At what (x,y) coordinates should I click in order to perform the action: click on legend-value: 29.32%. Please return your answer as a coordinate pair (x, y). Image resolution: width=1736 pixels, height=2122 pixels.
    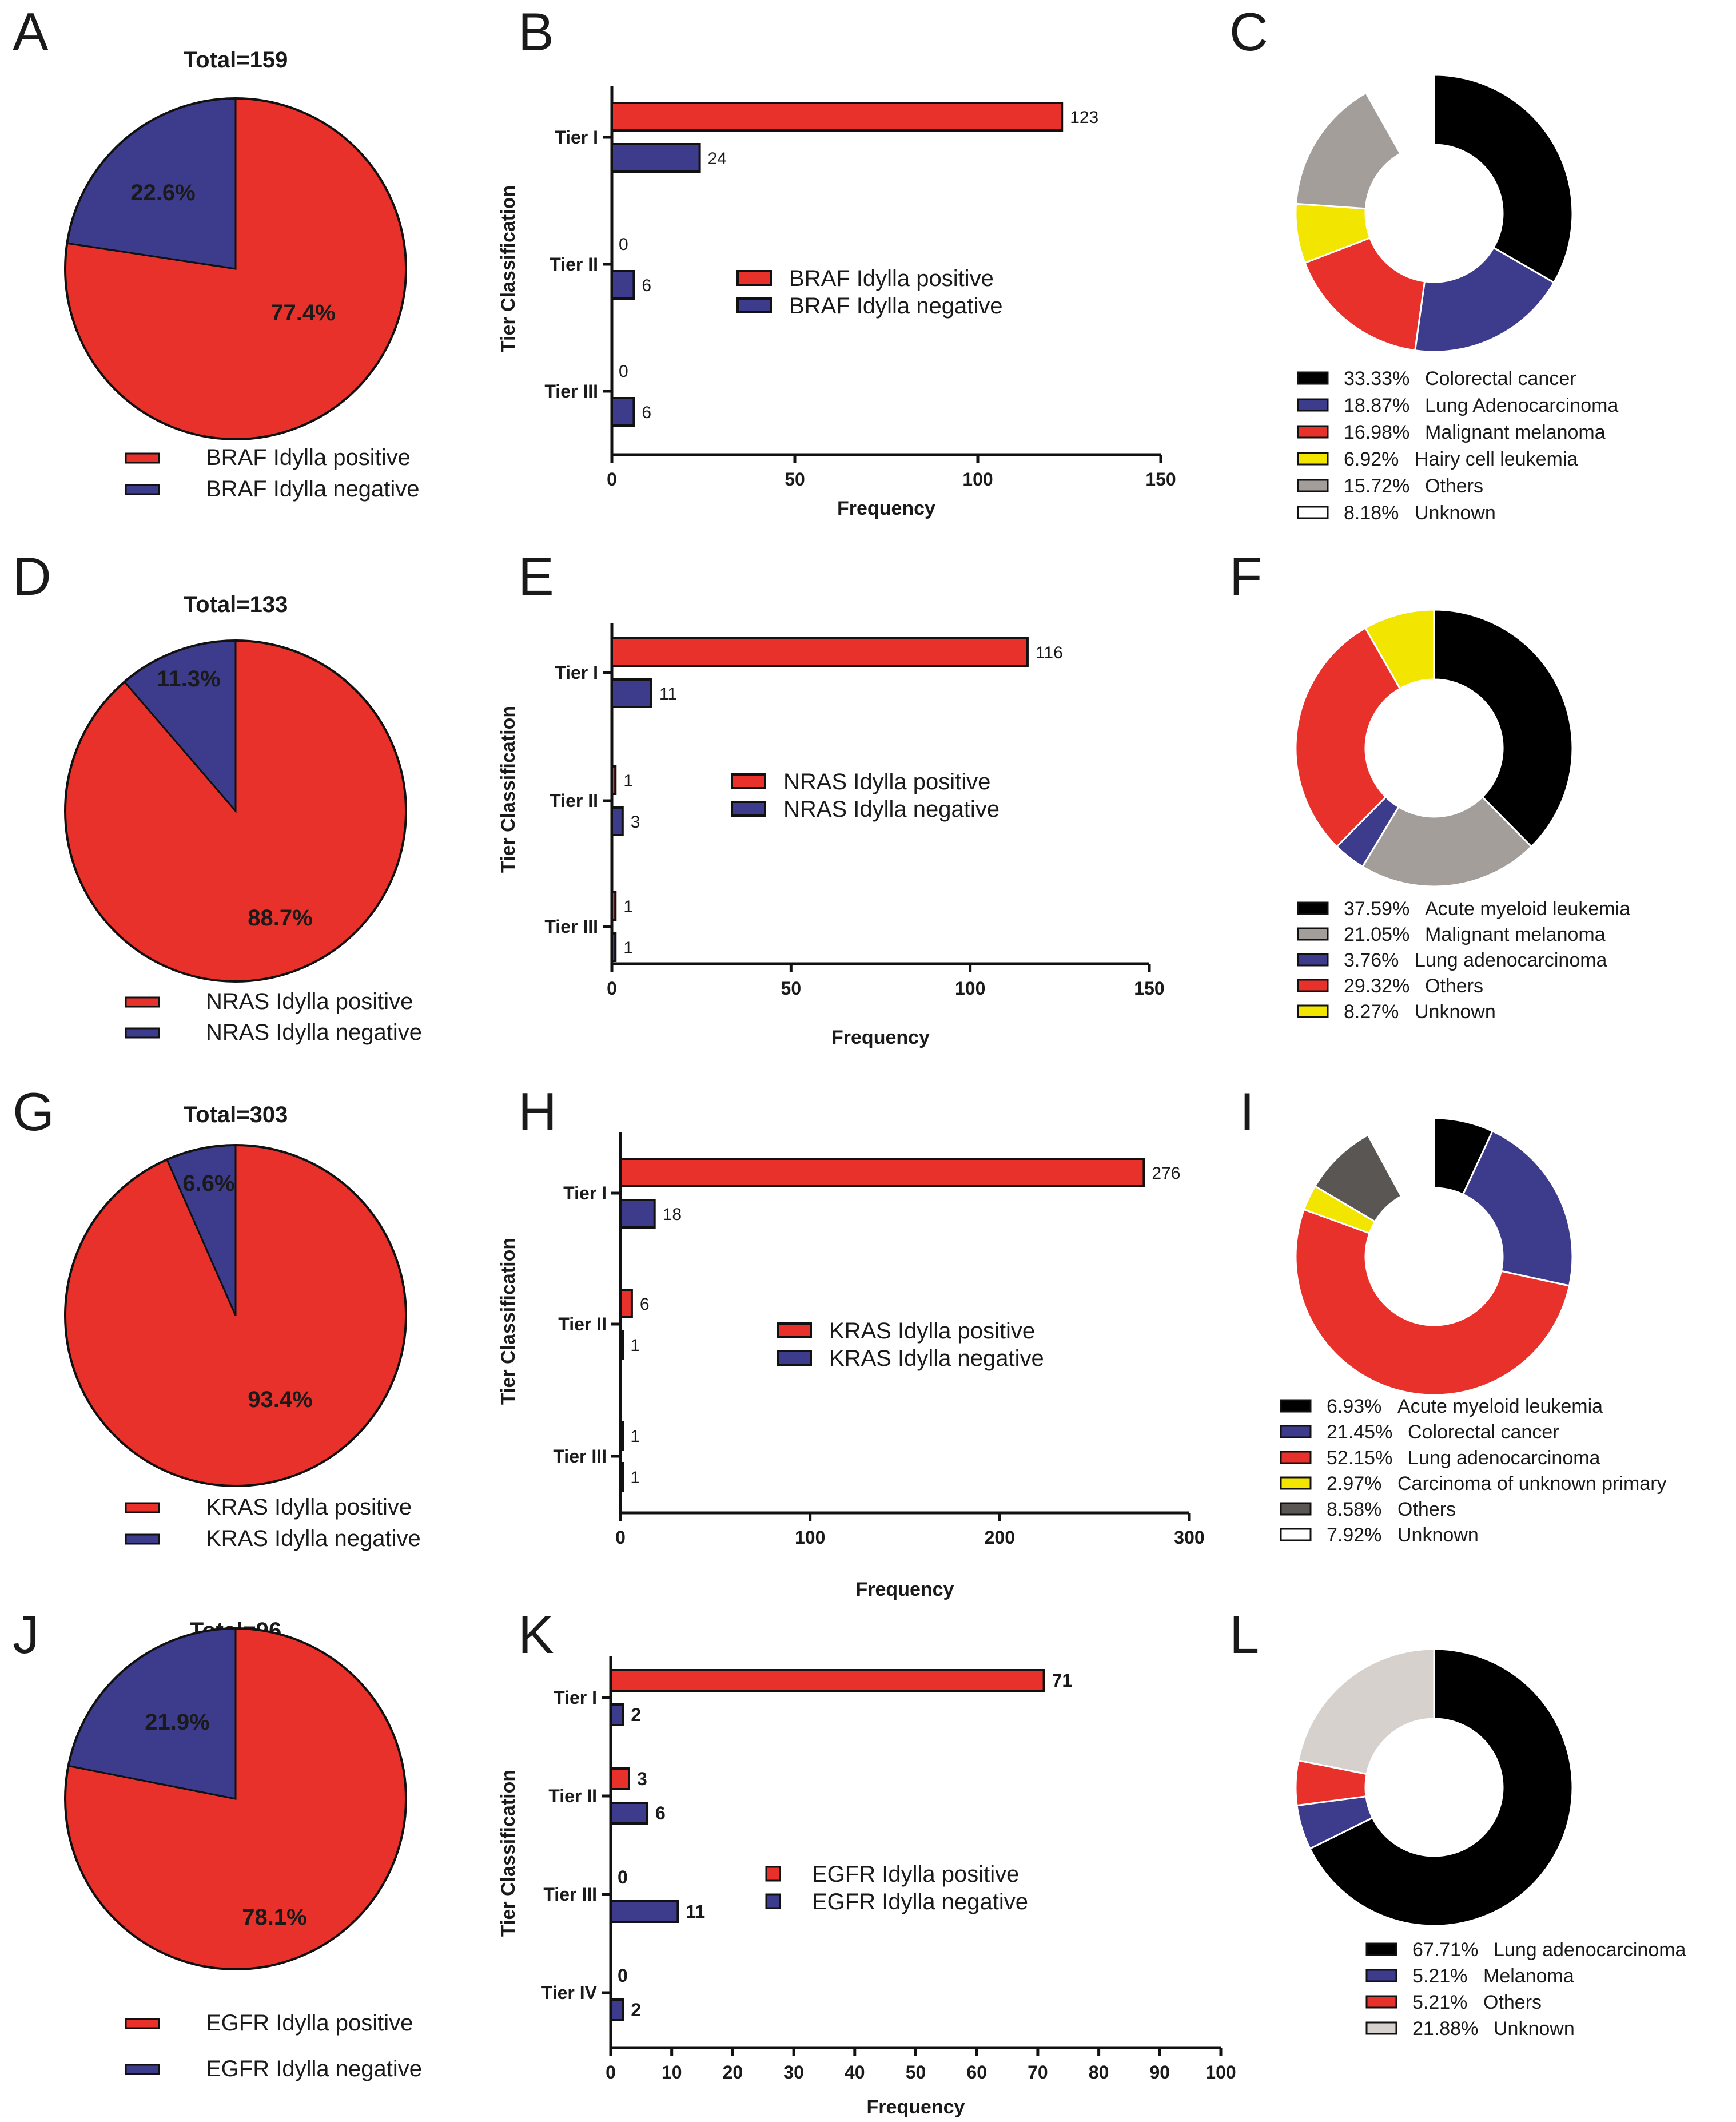
    Looking at the image, I should click on (1376, 986).